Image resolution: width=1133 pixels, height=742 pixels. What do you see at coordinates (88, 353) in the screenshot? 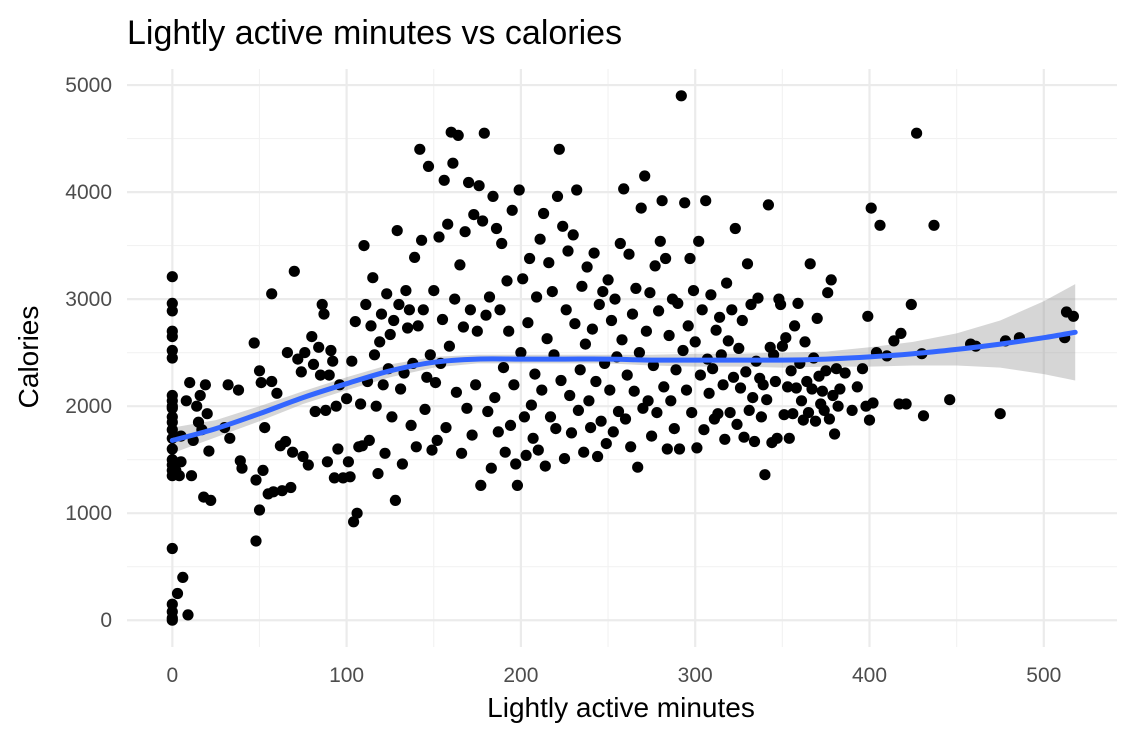
I see `y-axis-ticks: 0 1000 2000 3000 4000 5000` at bounding box center [88, 353].